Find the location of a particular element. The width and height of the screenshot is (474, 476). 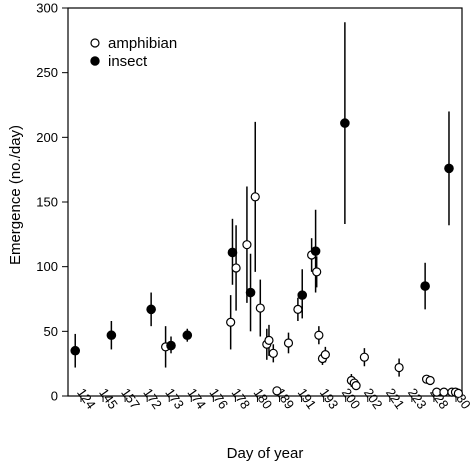

x-tick-label: 173 is located at coordinates (174, 398).